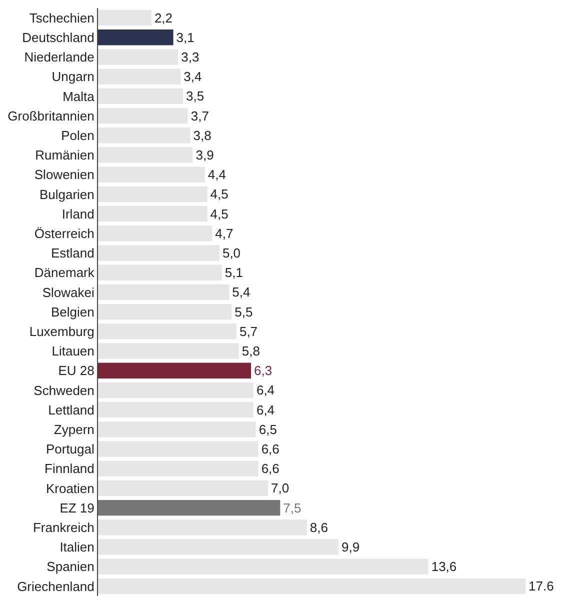 The height and width of the screenshot is (604, 588). I want to click on y-tick-label: Finnland, so click(69, 468).